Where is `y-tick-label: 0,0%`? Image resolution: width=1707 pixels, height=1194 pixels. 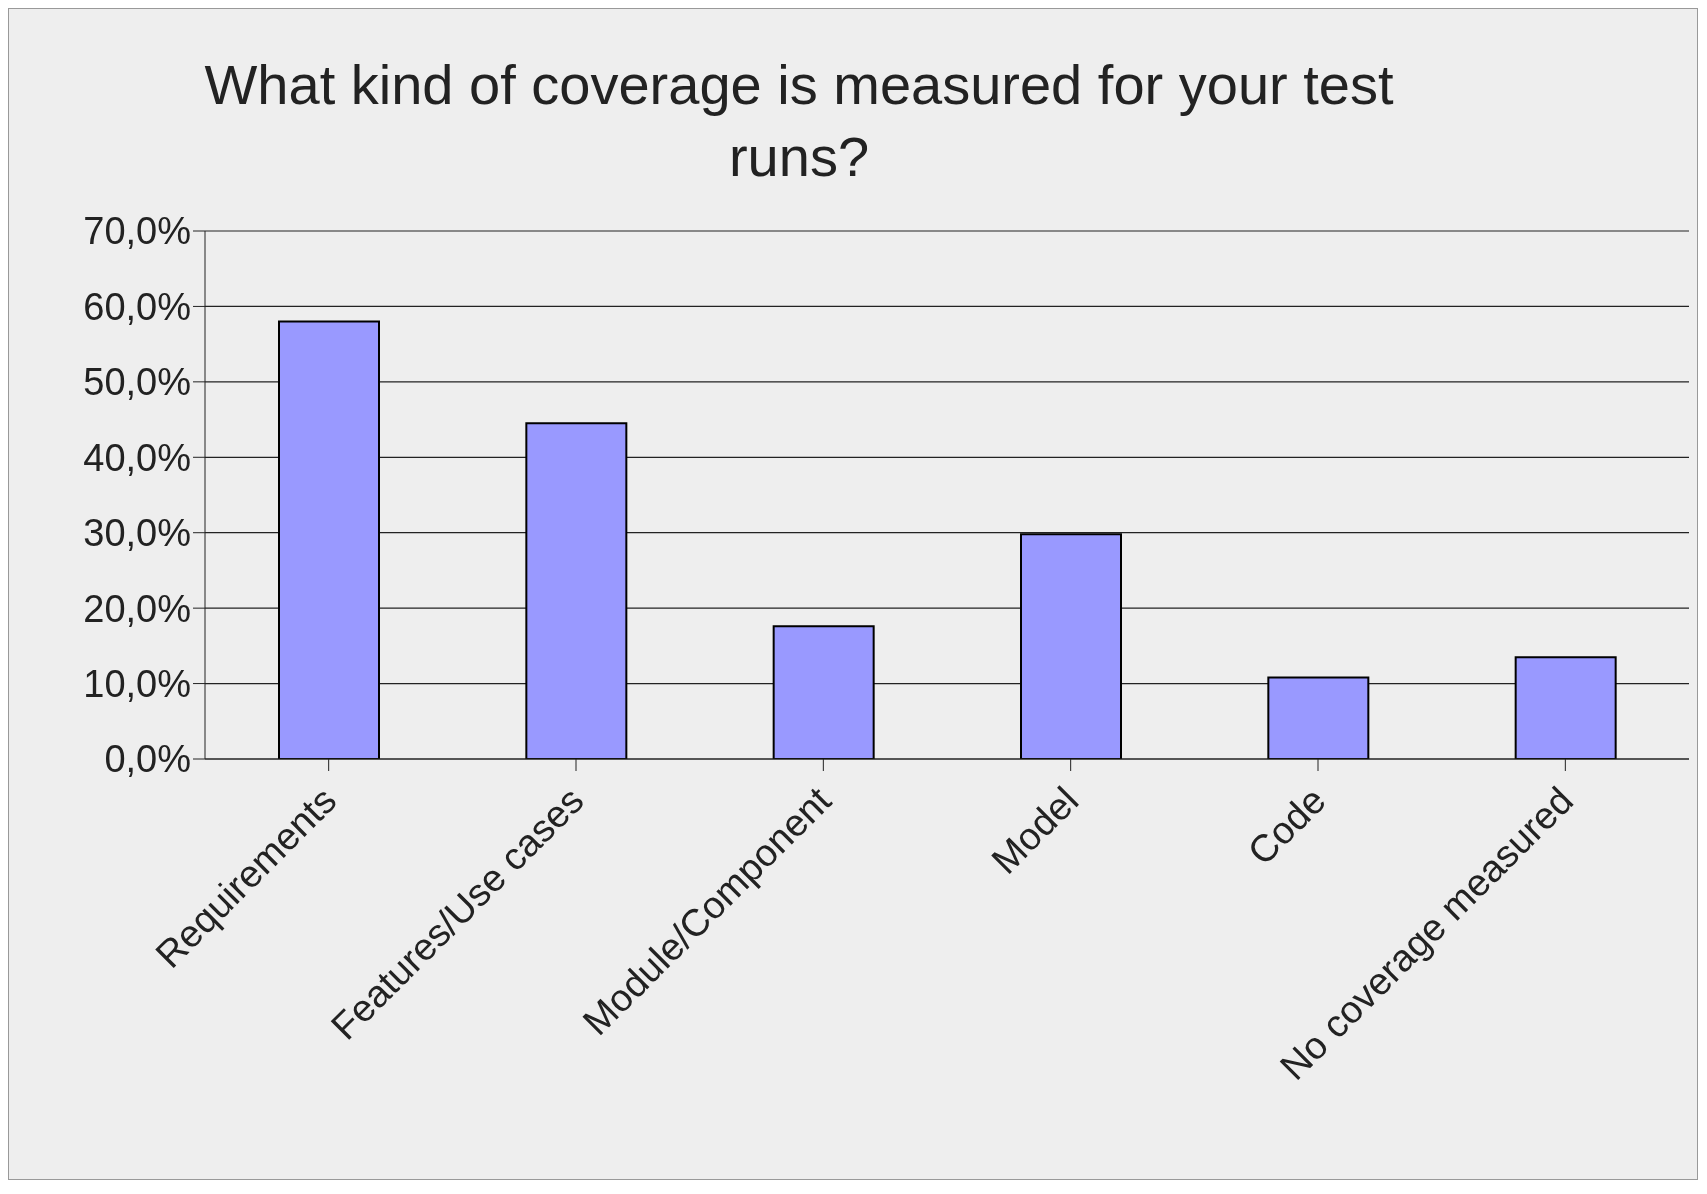
y-tick-label: 0,0% is located at coordinates (147, 759).